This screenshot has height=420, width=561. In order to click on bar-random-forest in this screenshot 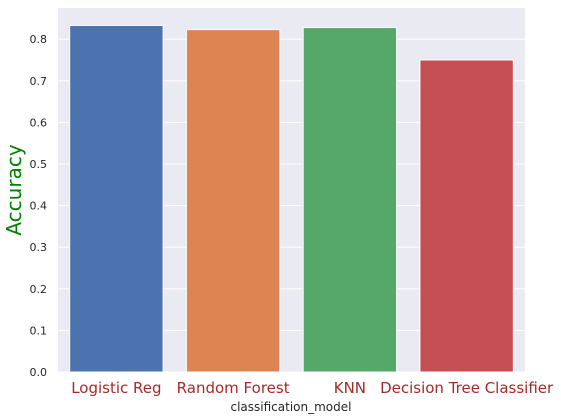, I will do `click(233, 201)`.